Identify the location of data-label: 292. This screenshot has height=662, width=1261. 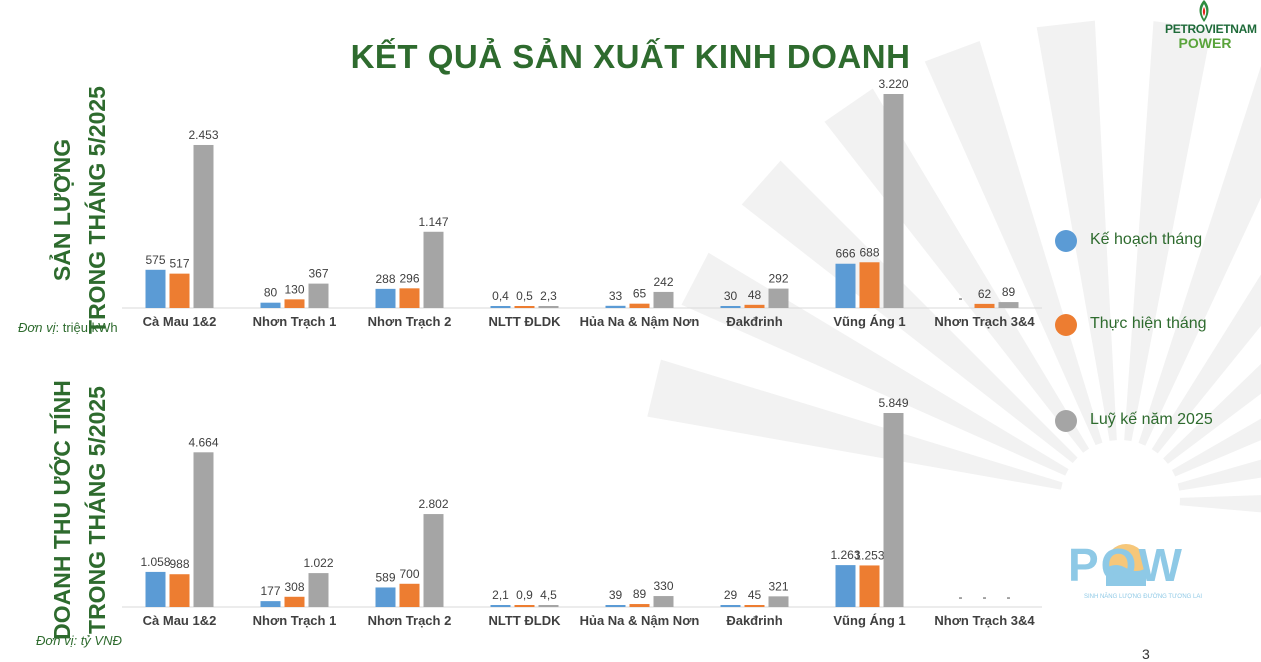
(778, 279).